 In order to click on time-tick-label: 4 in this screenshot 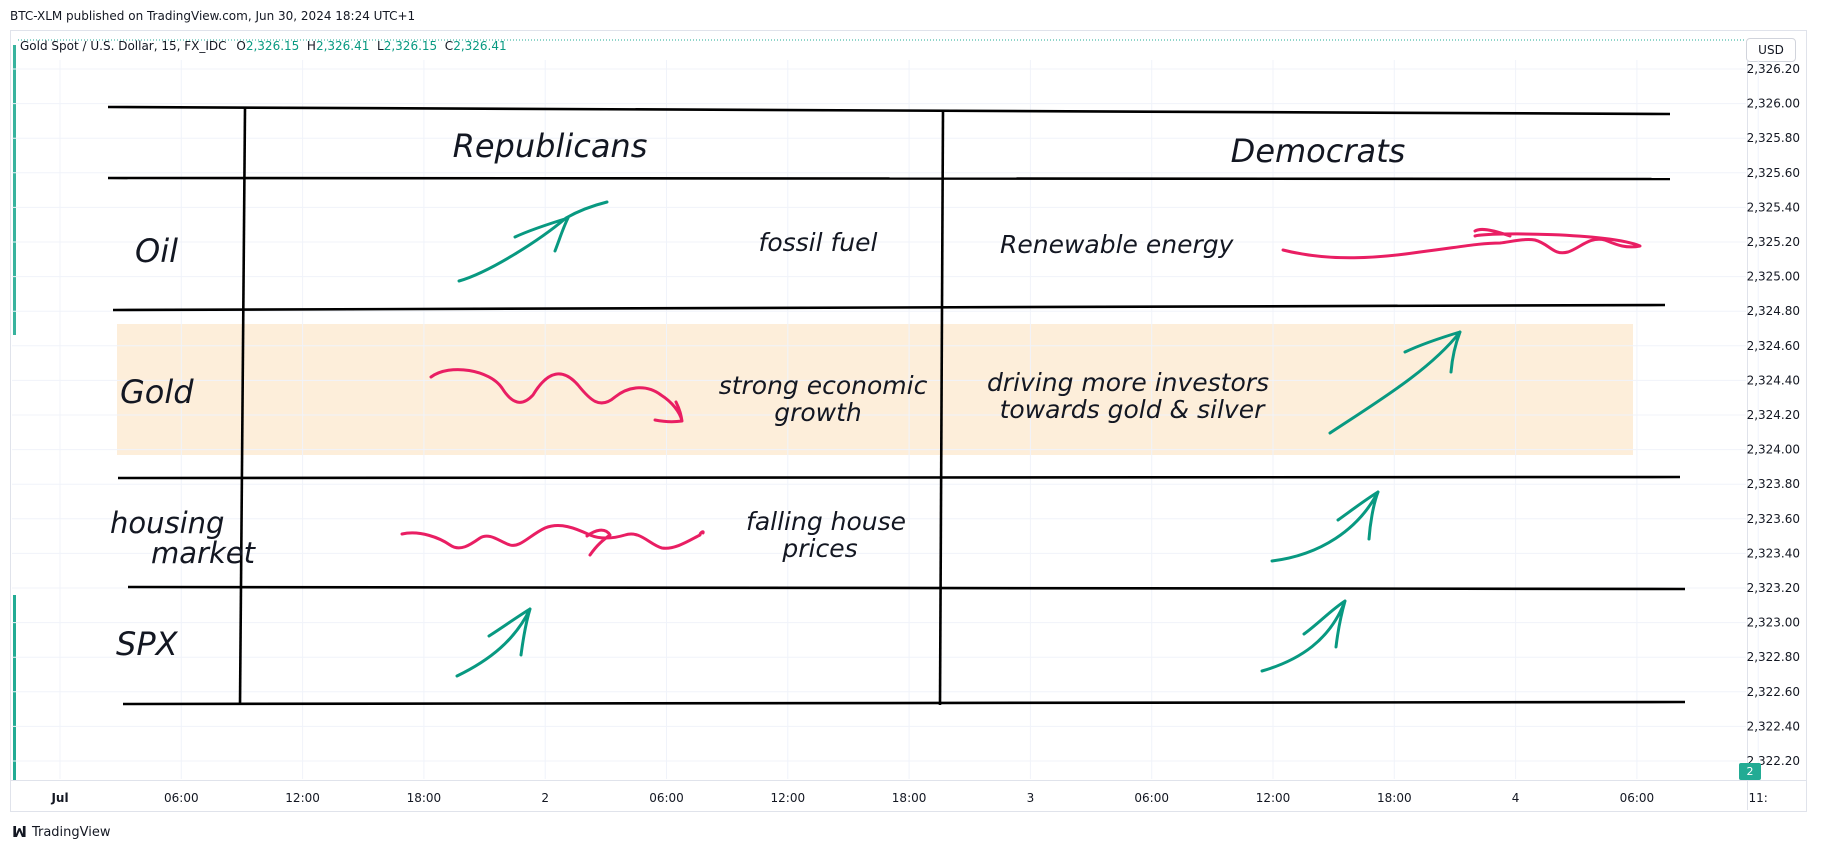, I will do `click(1516, 798)`.